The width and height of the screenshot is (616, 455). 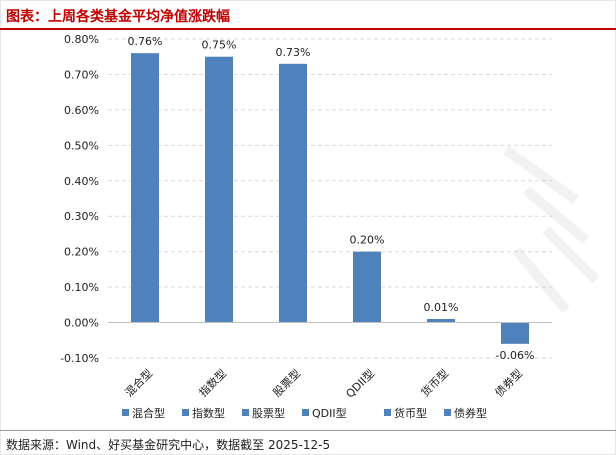 I want to click on x-tick-label: 货币型, so click(x=434, y=382).